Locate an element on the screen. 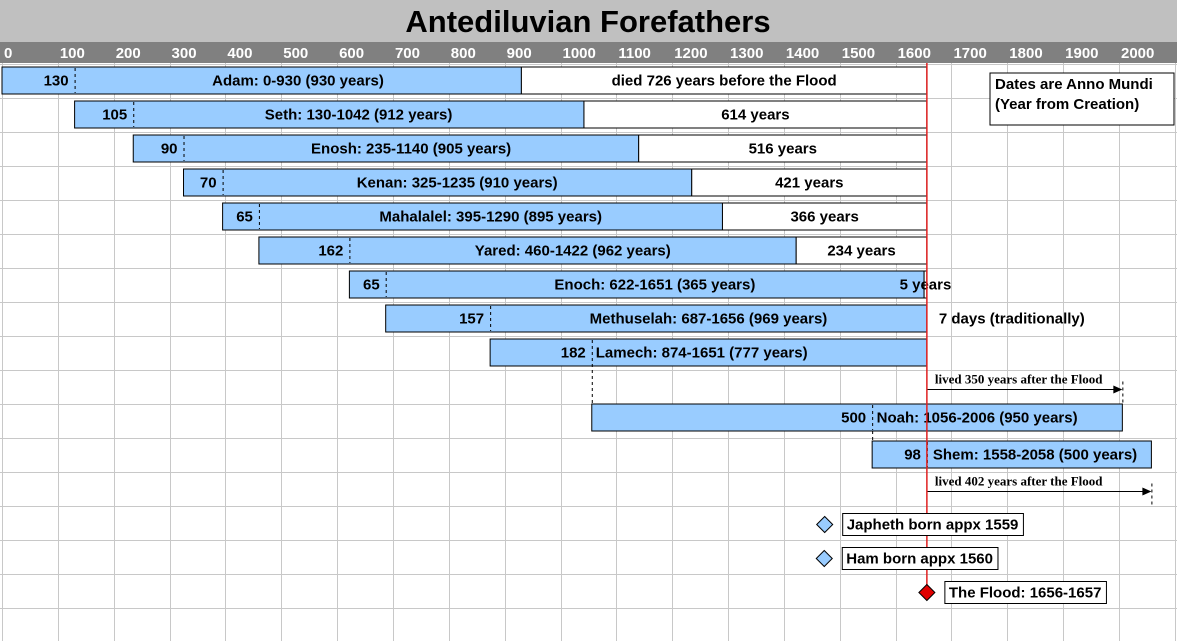 The image size is (1177, 641). patriarch-label: Mahalalel: 395-1290 (895 years) is located at coordinates (490, 217).